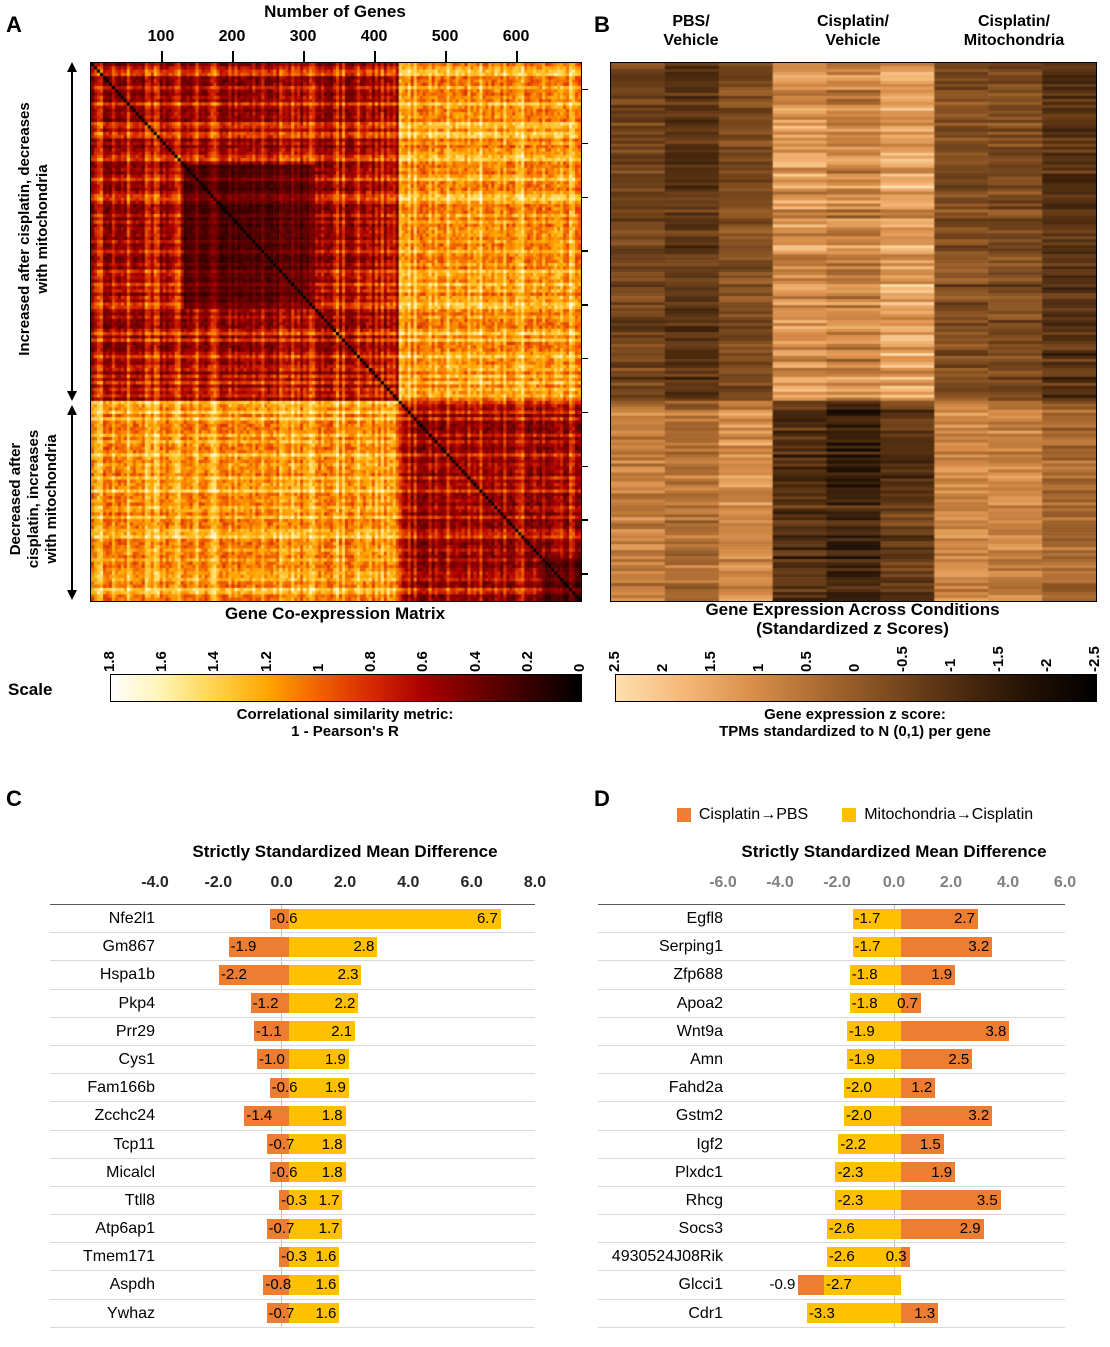 The image size is (1110, 1347). I want to click on axis-tick-label: -4.0, so click(780, 882).